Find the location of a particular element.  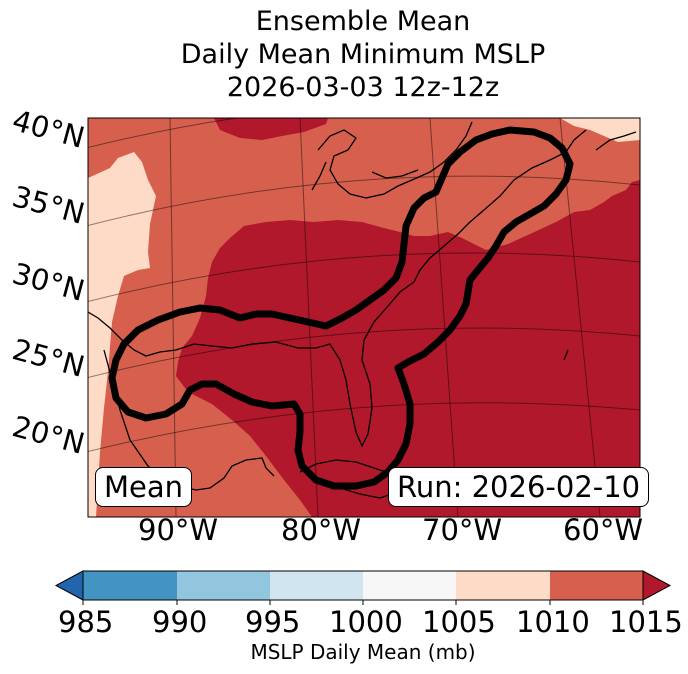

cbar-tick-1015: 1015 is located at coordinates (646, 622).